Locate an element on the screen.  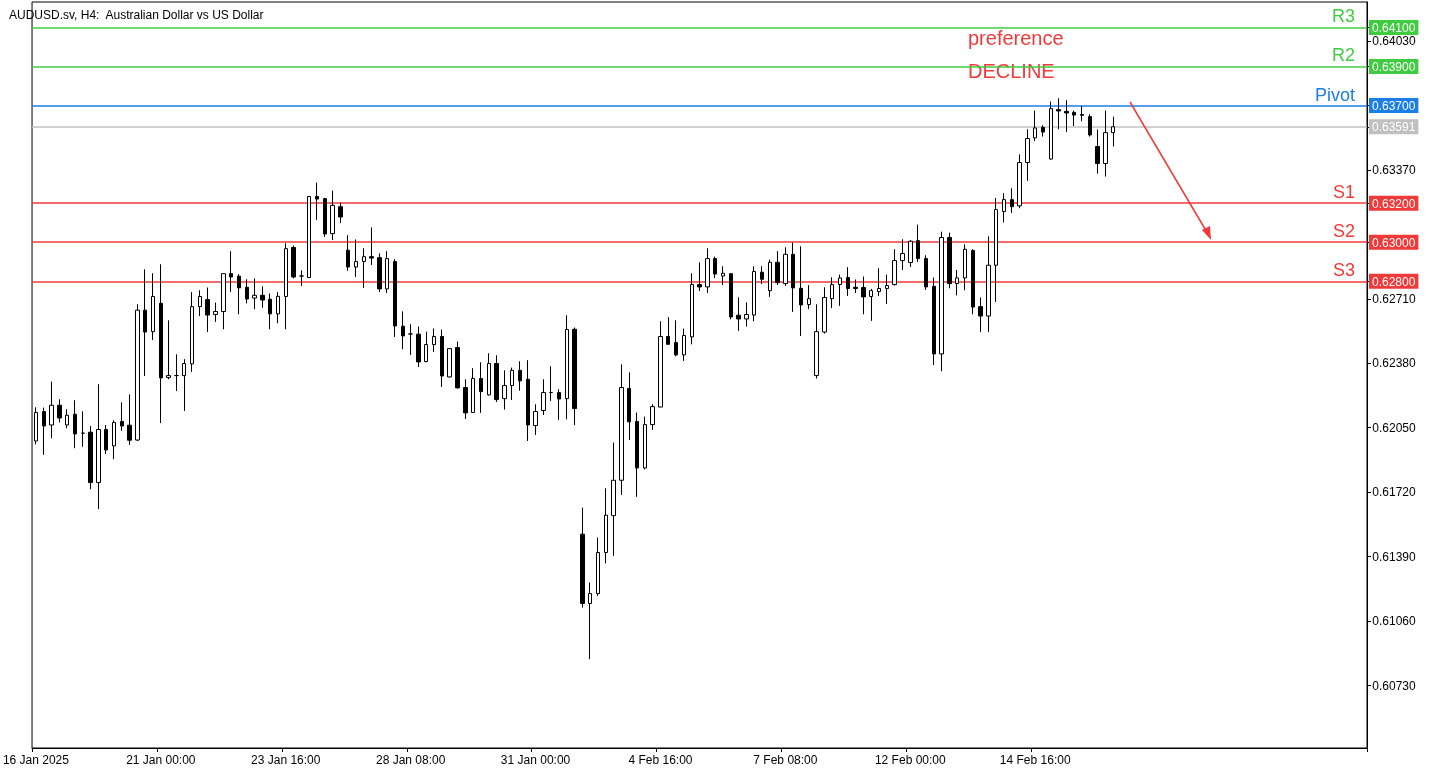
ref-line-label: Pivot is located at coordinates (1334, 94).